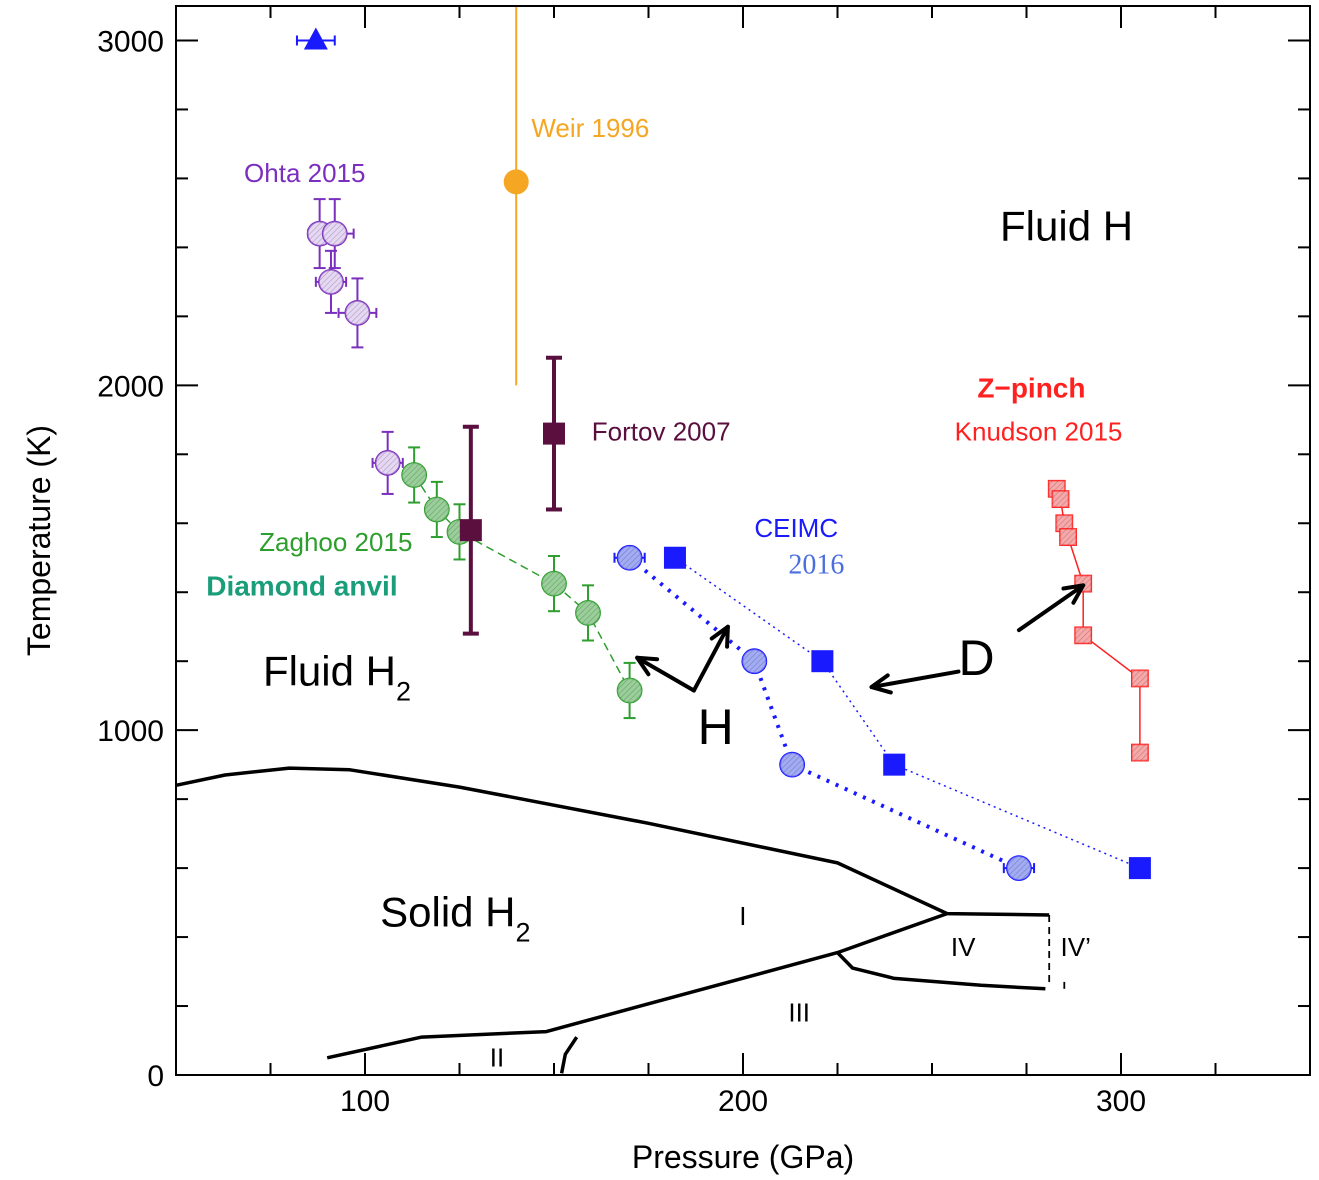  What do you see at coordinates (130, 386) in the screenshot?
I see `y-tick-label-2000: 2000` at bounding box center [130, 386].